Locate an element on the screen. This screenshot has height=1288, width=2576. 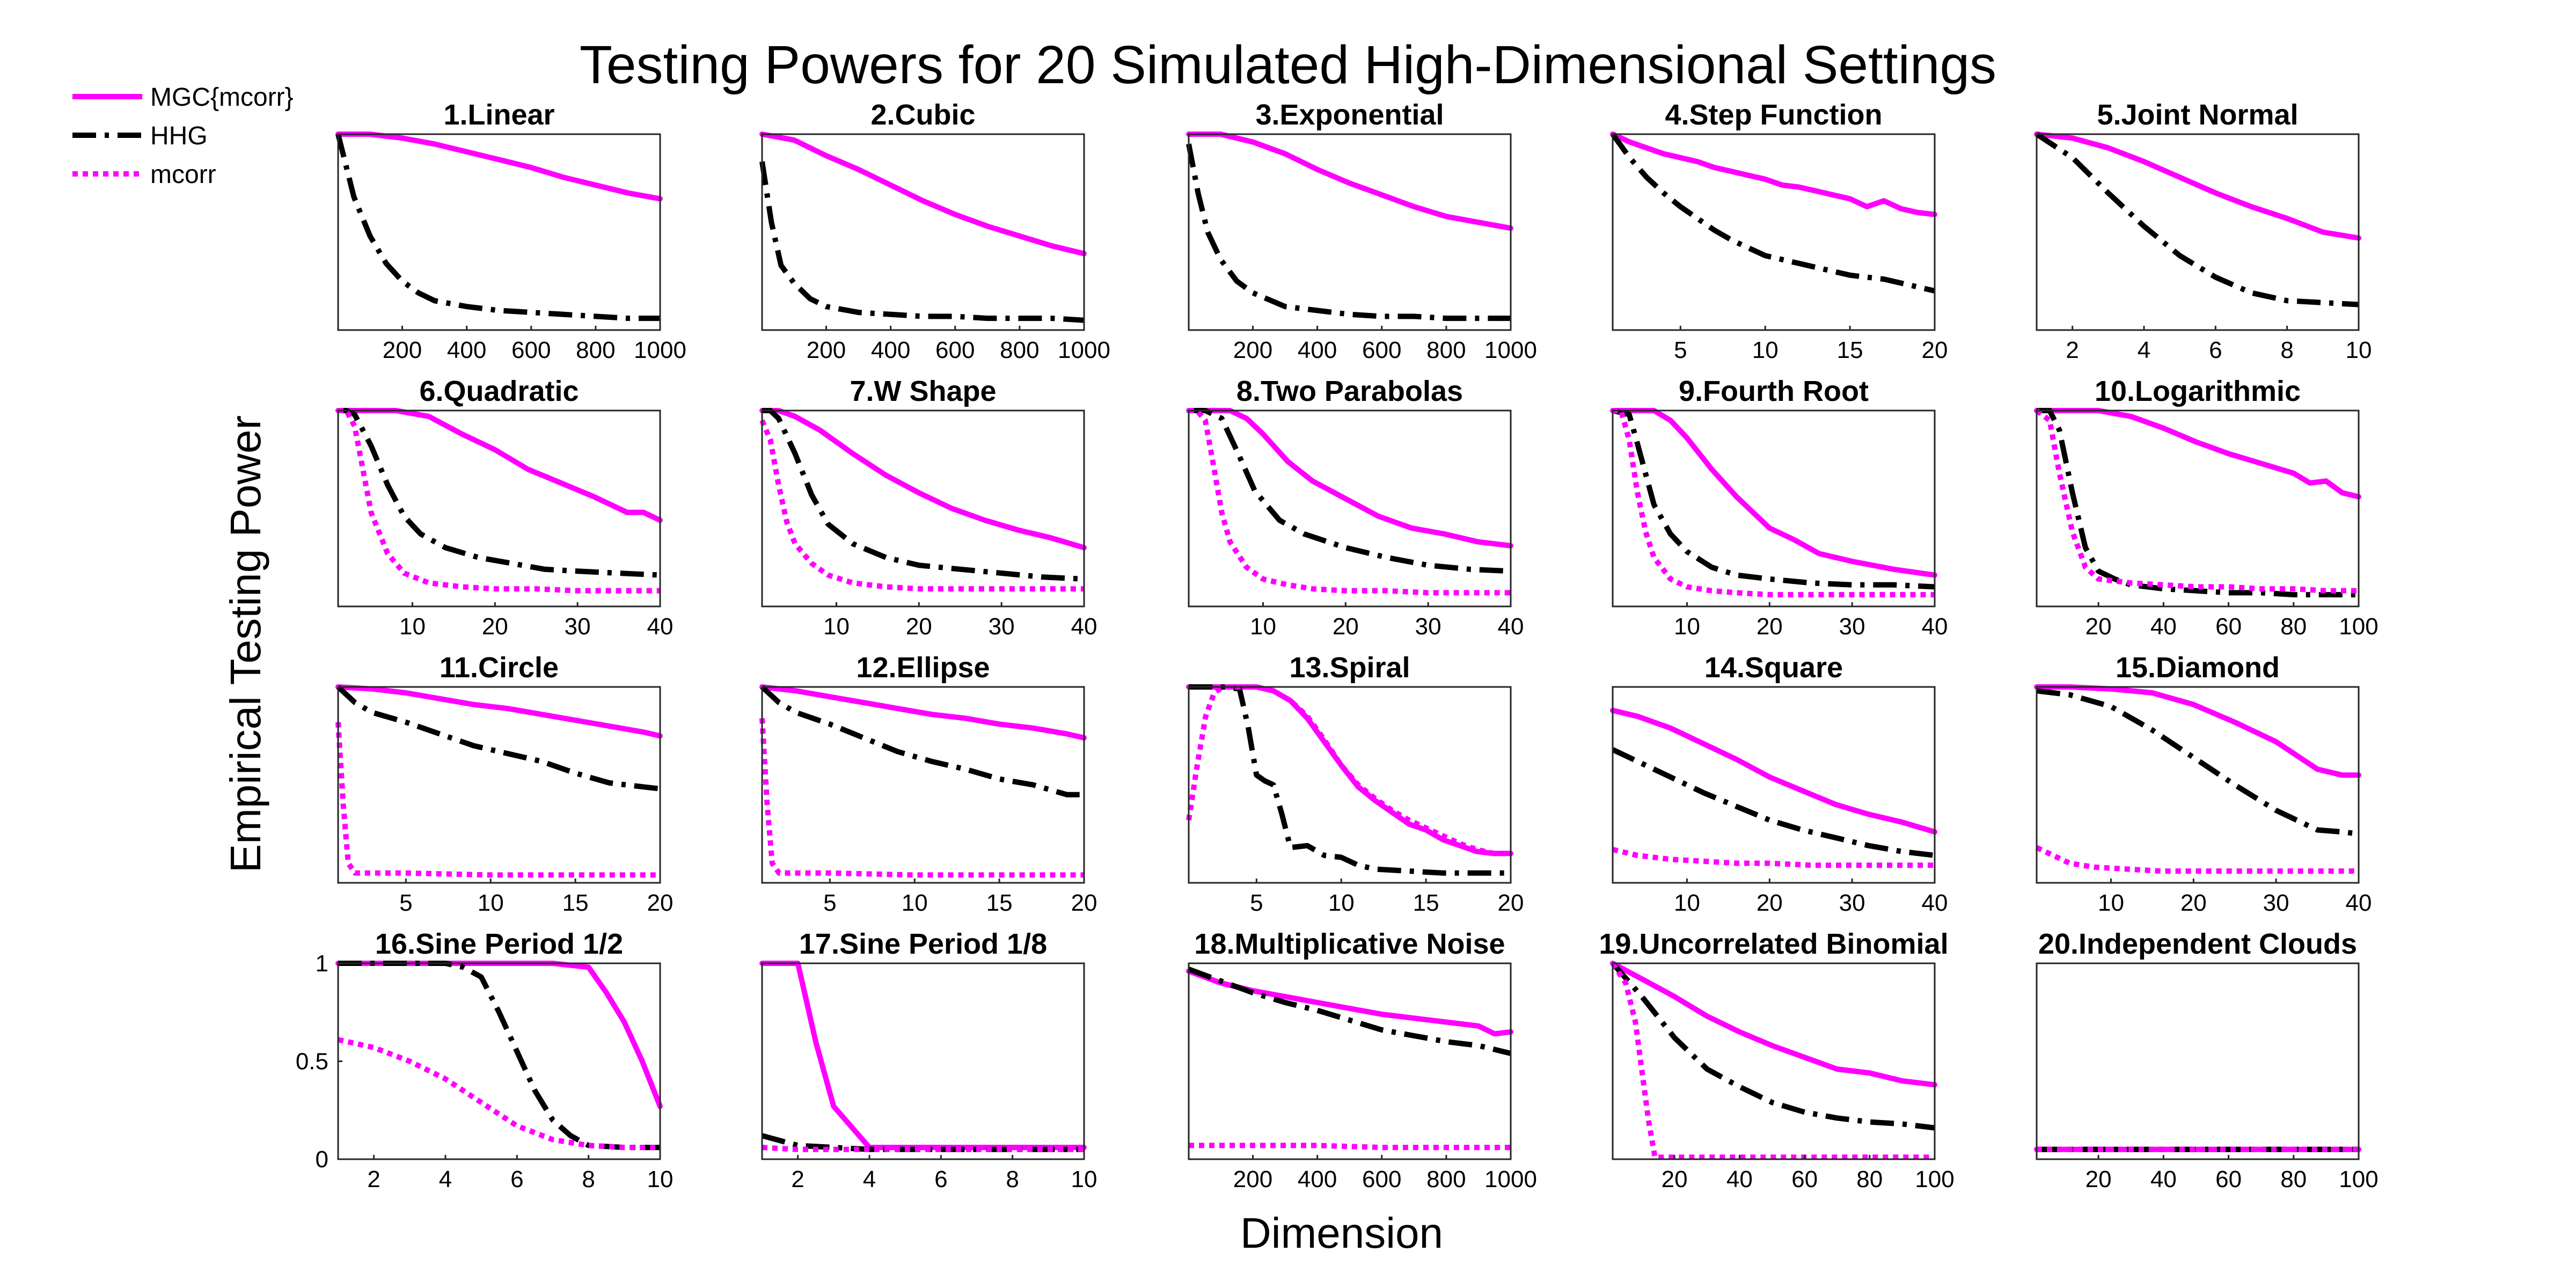
subplot-title: 20.Independent Clouds is located at coordinates (2197, 944).